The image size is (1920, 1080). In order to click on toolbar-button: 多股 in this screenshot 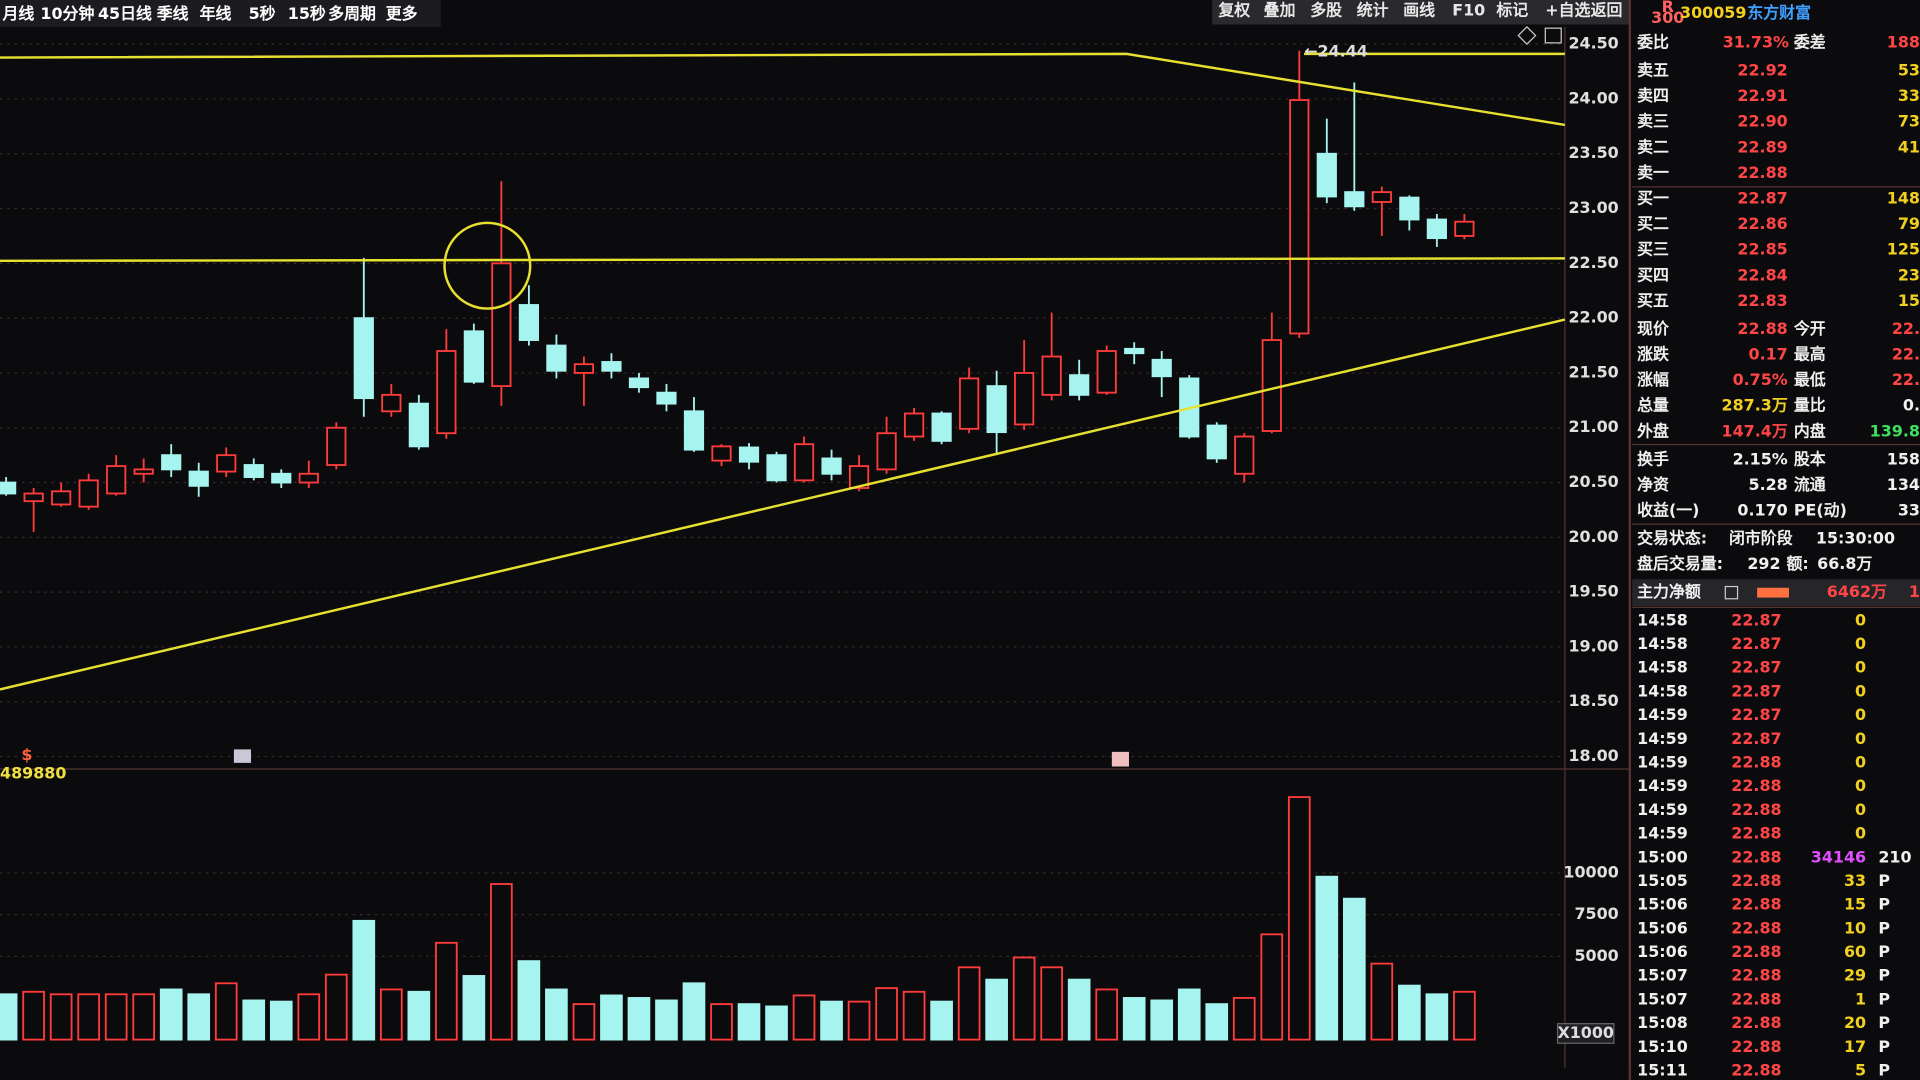, I will do `click(1326, 10)`.